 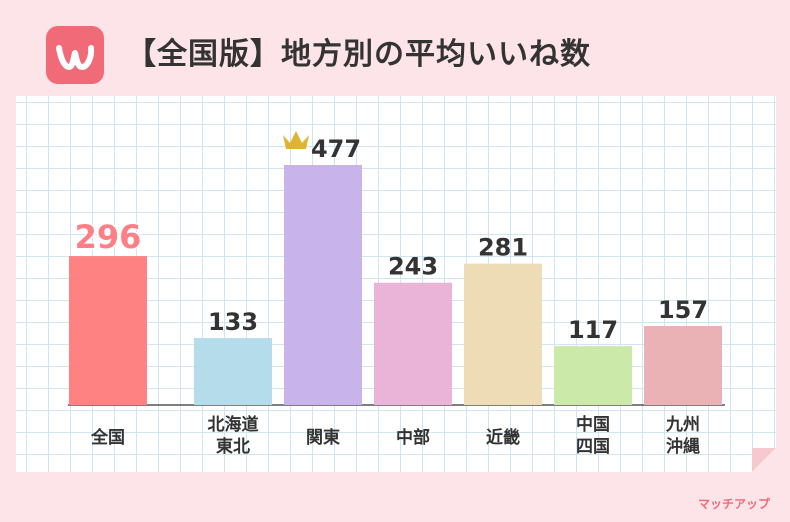 What do you see at coordinates (413, 267) in the screenshot?
I see `bar-value-label: 243` at bounding box center [413, 267].